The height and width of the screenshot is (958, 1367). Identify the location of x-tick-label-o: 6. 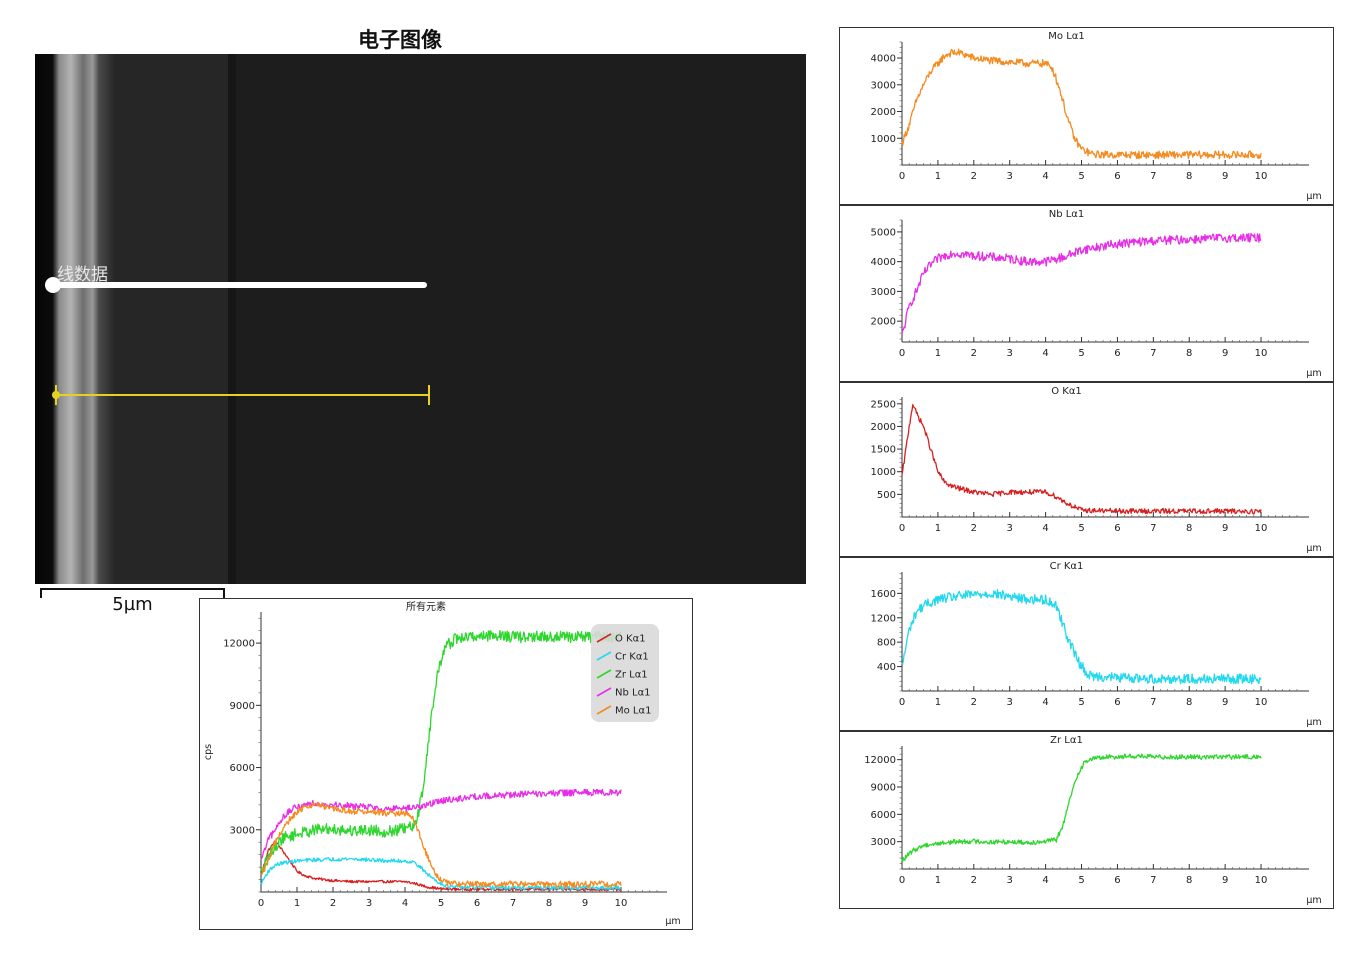
(1117, 528).